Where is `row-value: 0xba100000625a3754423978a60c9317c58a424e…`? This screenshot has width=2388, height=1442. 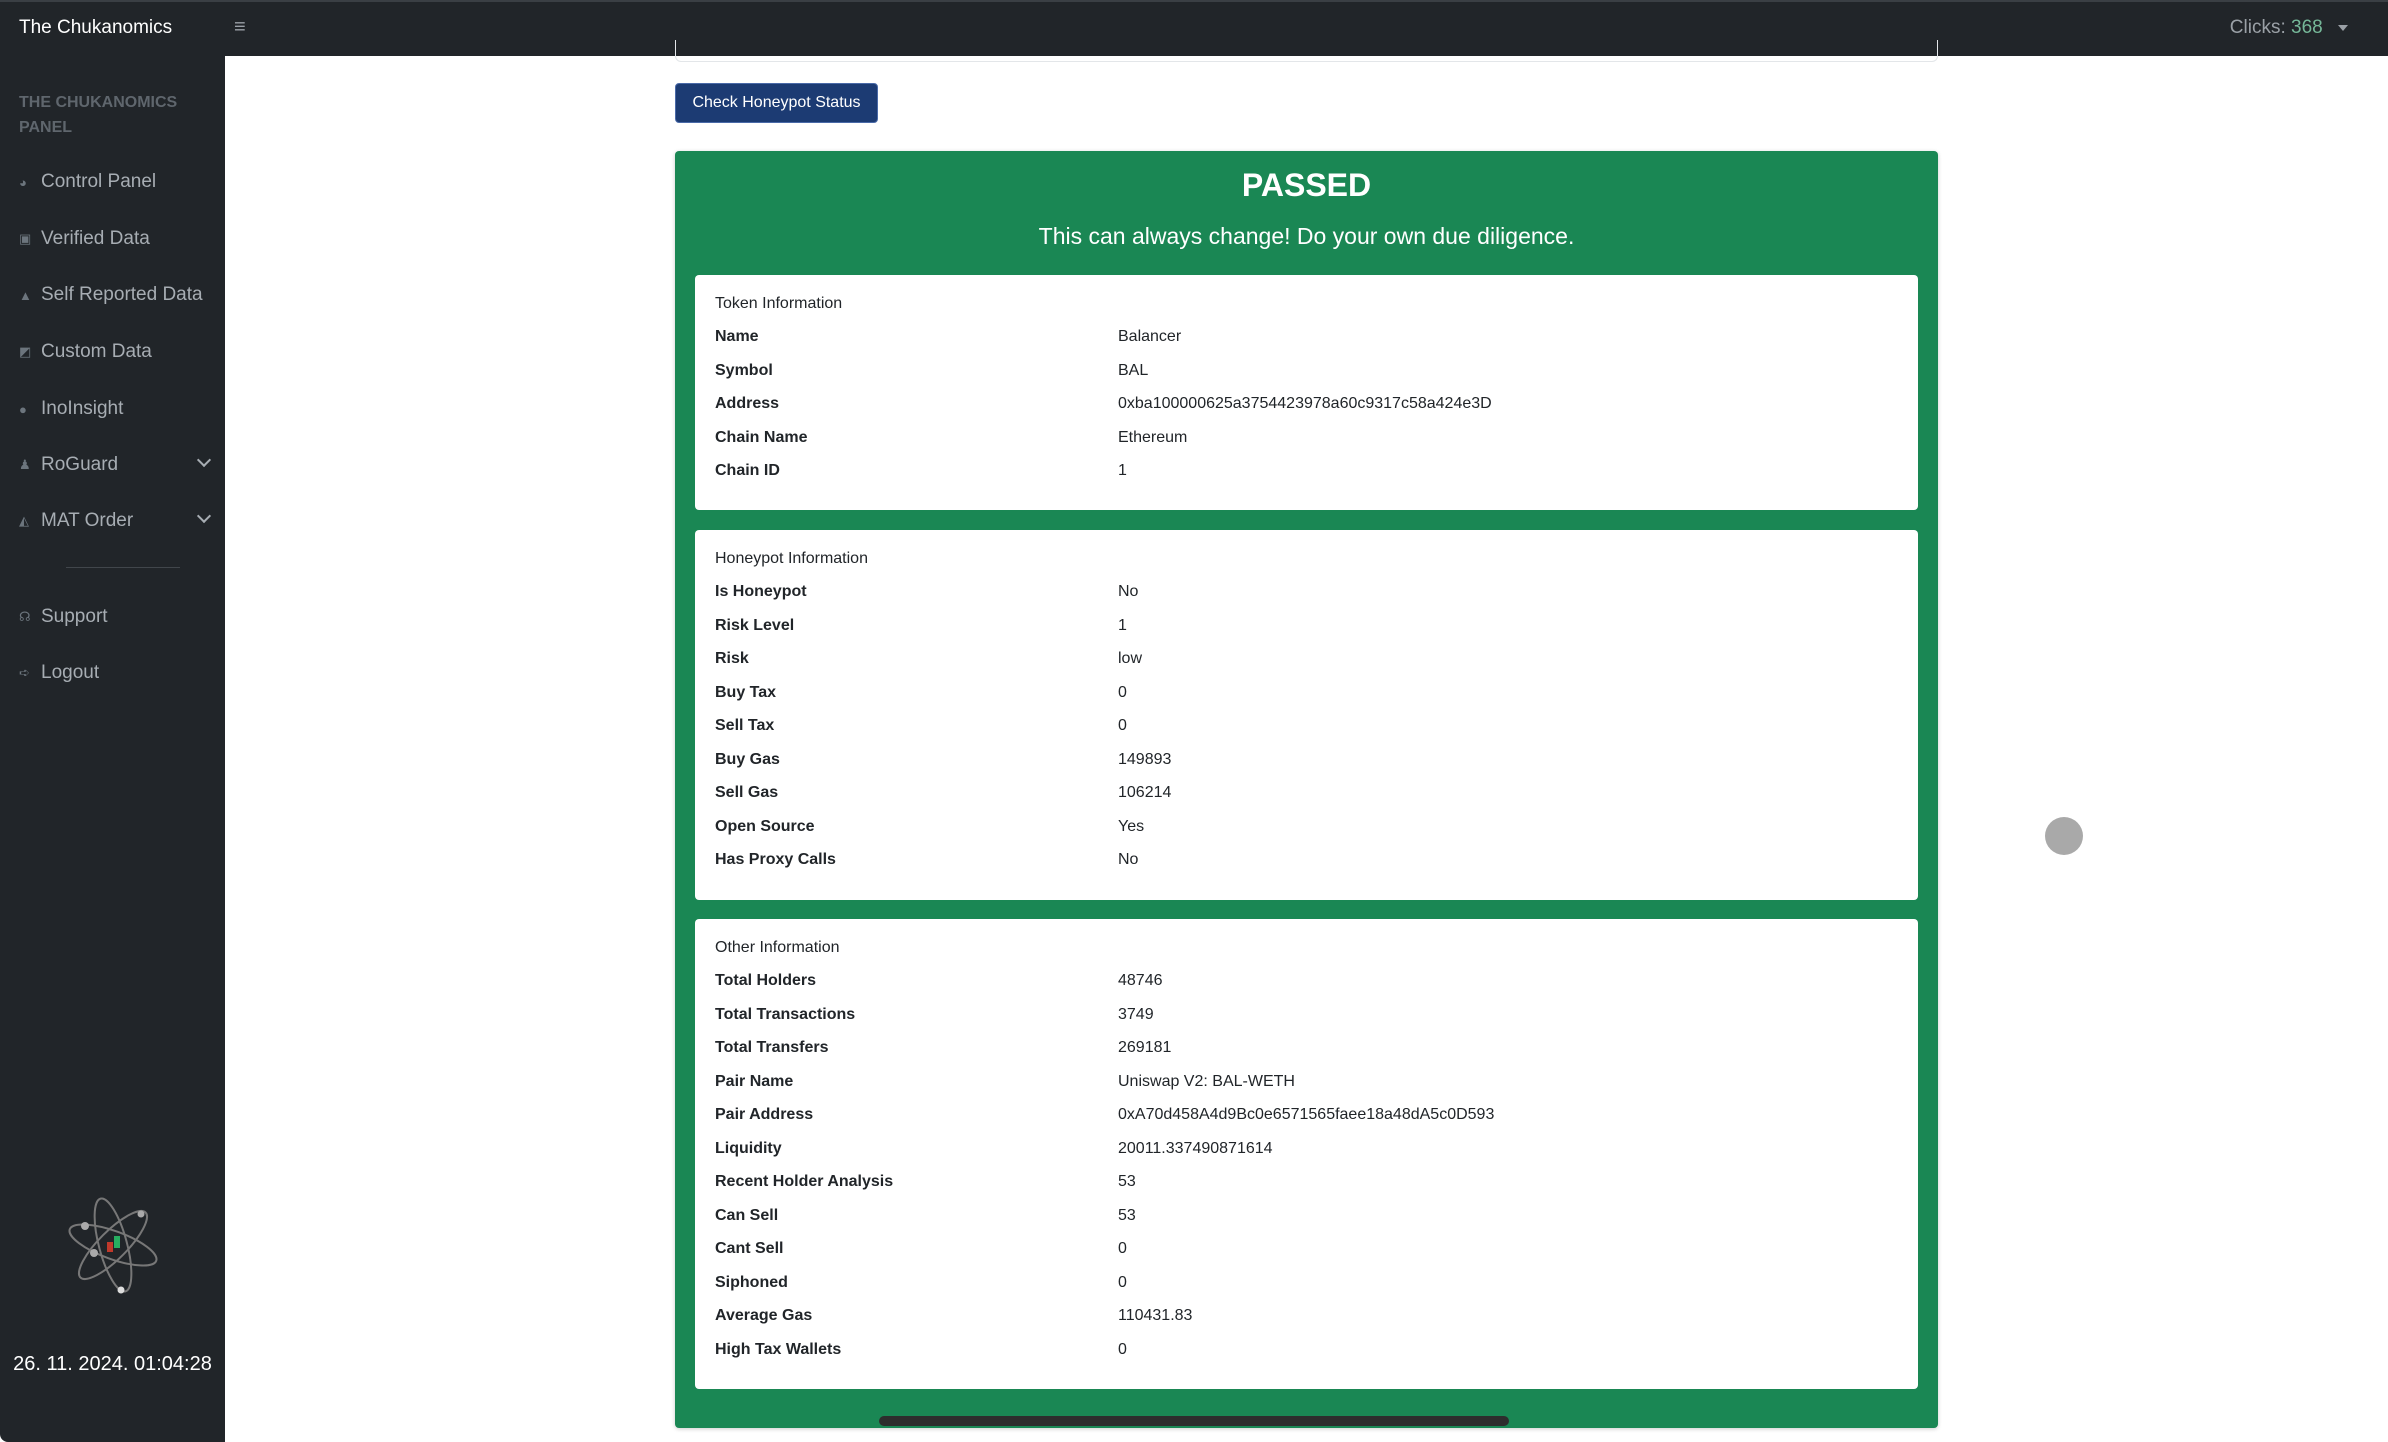
row-value: 0xba100000625a3754423978a60c9317c58a424e… is located at coordinates (1305, 403).